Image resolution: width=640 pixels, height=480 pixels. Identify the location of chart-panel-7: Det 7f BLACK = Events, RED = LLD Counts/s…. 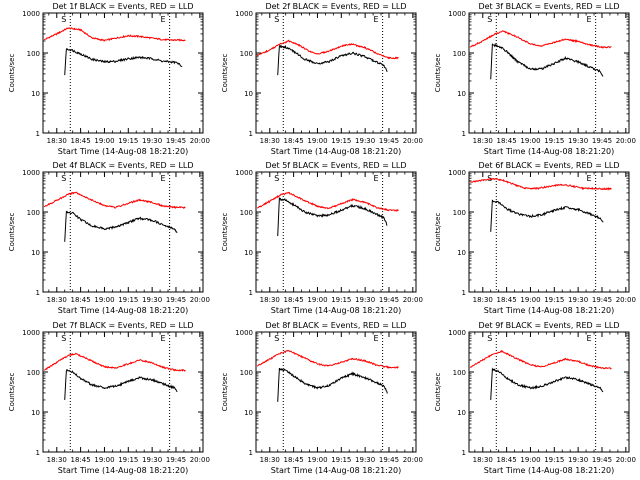
(109, 398).